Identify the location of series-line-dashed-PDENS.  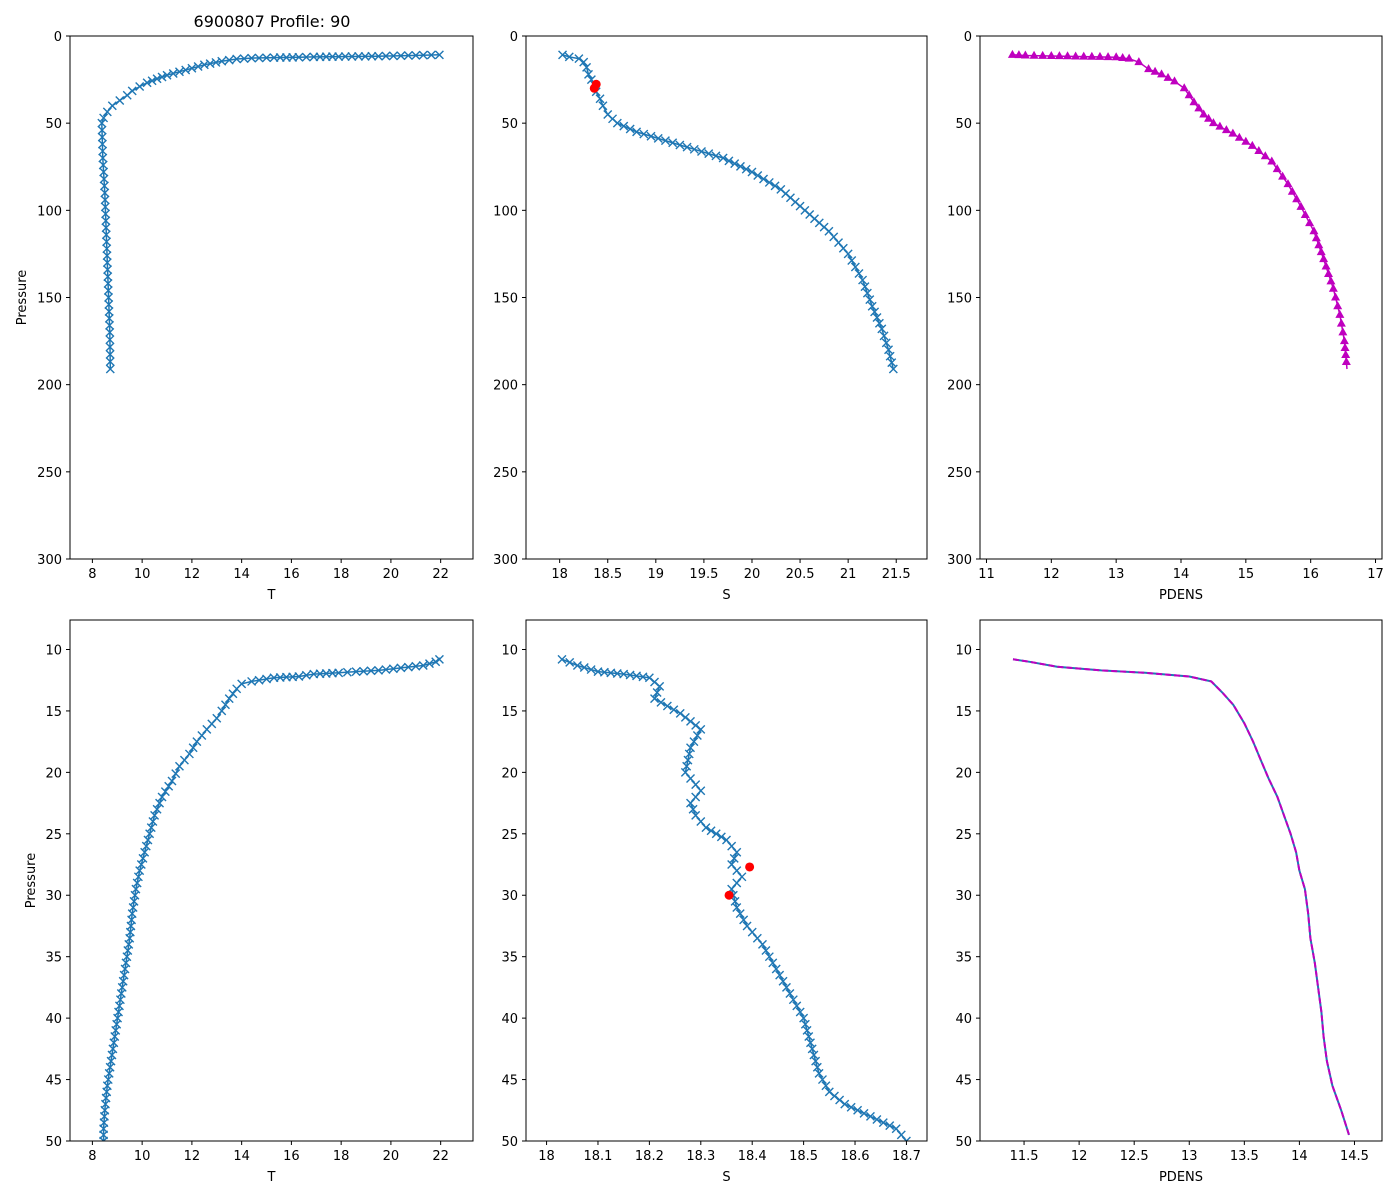
(1181, 897).